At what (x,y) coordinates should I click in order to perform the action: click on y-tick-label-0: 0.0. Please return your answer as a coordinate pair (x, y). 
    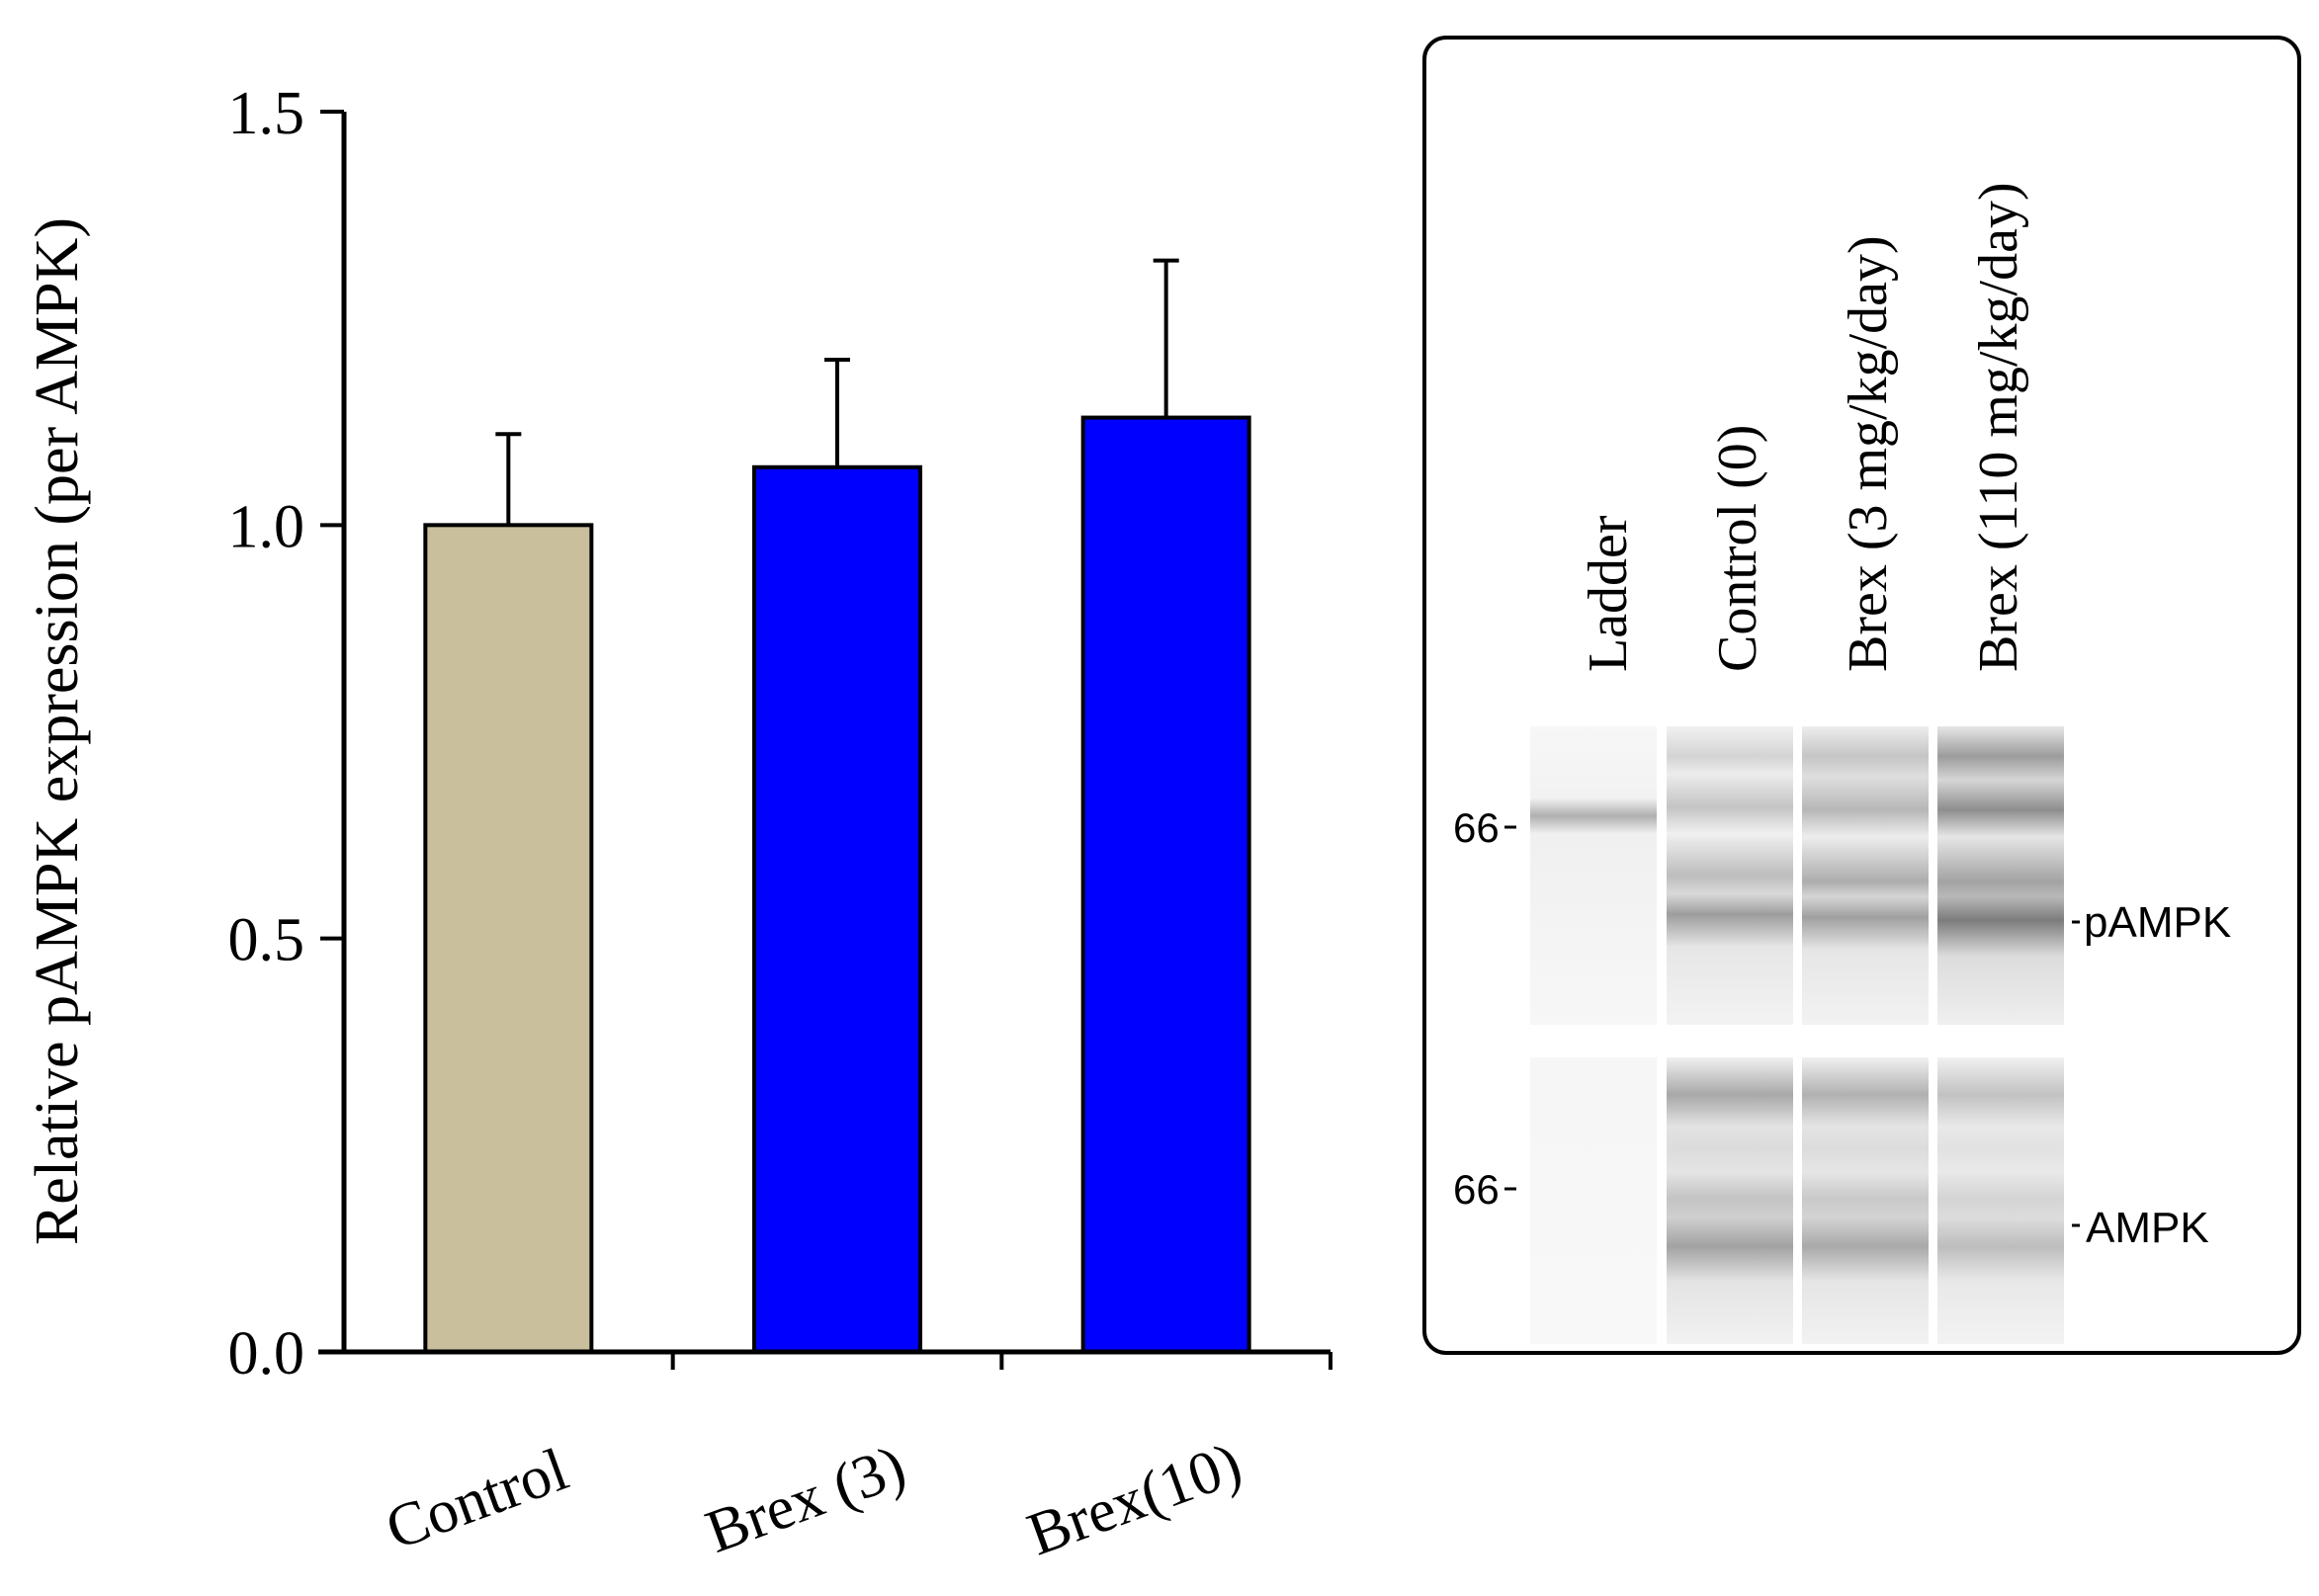
    Looking at the image, I should click on (266, 1353).